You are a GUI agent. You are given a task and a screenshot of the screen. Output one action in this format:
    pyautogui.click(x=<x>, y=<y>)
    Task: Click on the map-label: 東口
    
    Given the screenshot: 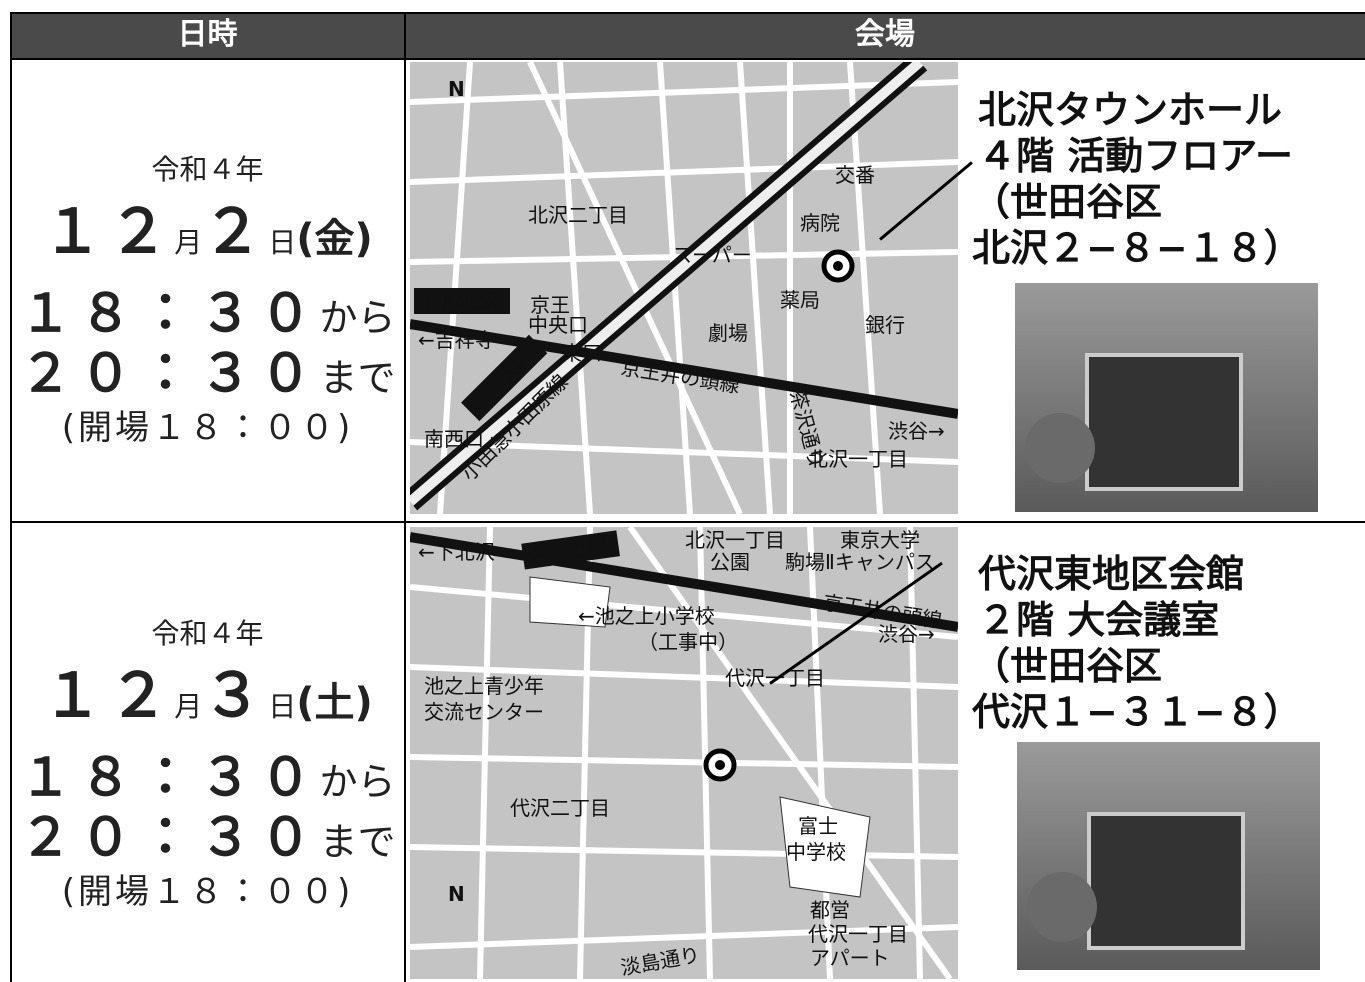 What is the action you would take?
    pyautogui.click(x=582, y=353)
    